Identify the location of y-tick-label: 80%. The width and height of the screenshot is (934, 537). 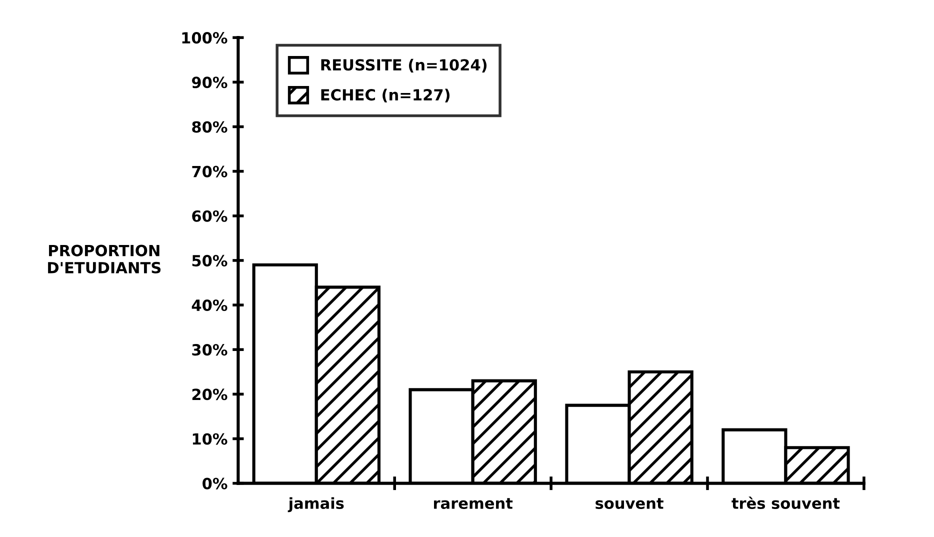
(210, 127).